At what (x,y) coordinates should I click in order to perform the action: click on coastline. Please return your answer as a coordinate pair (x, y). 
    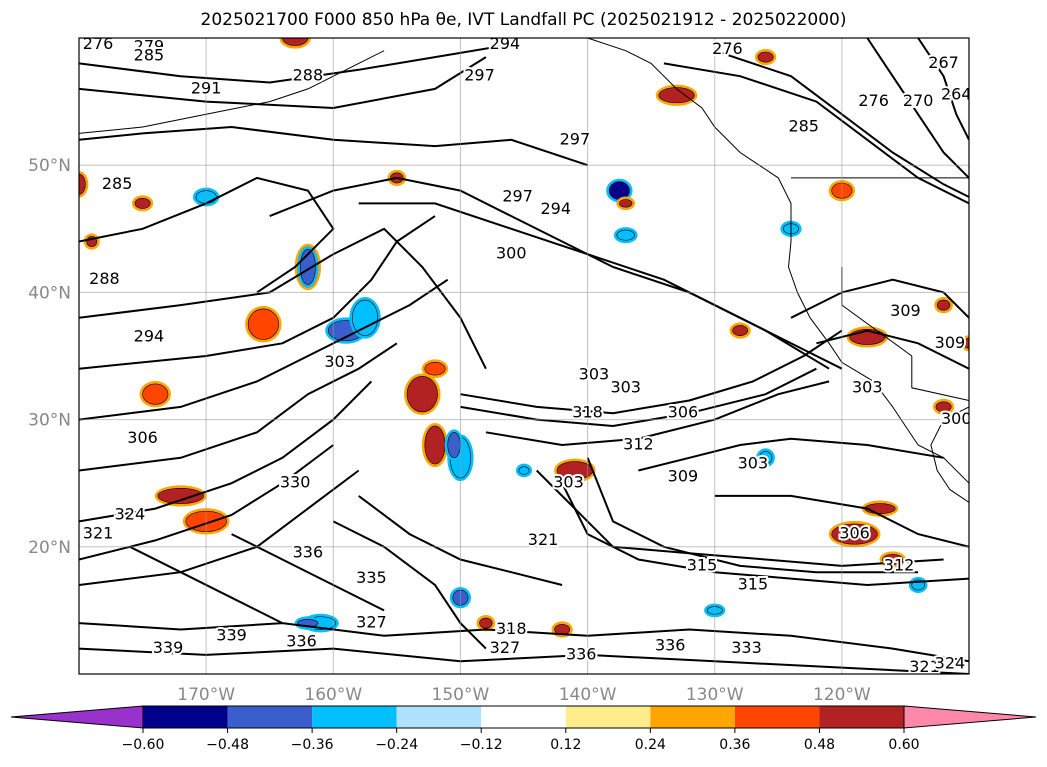
    Looking at the image, I should click on (949, 454).